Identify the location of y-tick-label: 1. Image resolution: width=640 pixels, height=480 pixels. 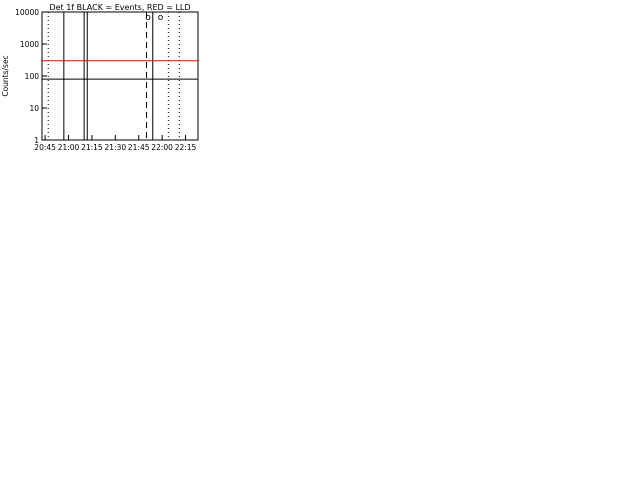
(36, 140).